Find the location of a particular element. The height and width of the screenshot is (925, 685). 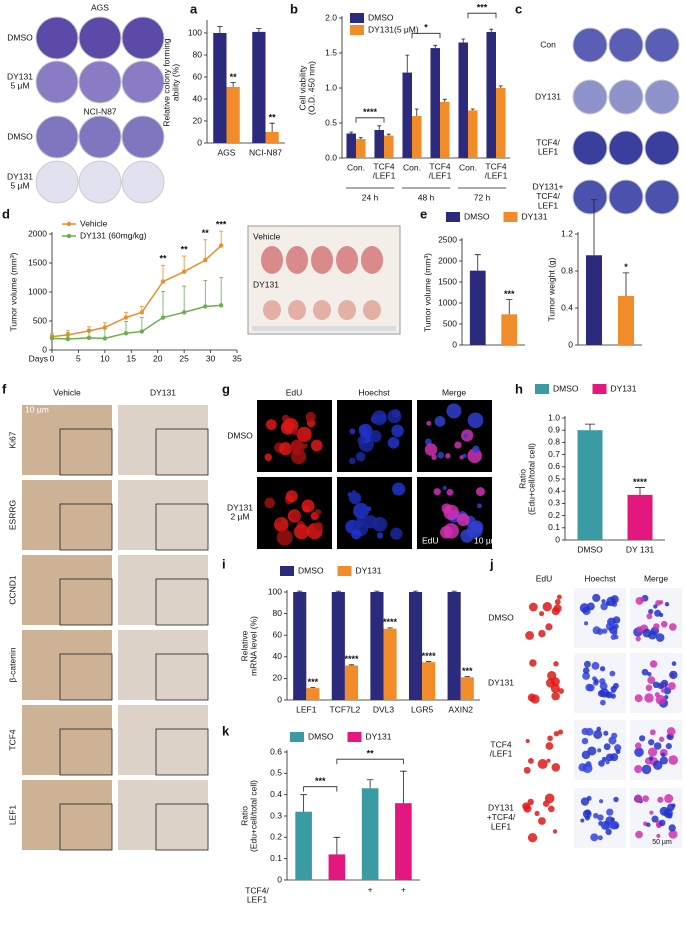

comparison-label: ** is located at coordinates (371, 754).